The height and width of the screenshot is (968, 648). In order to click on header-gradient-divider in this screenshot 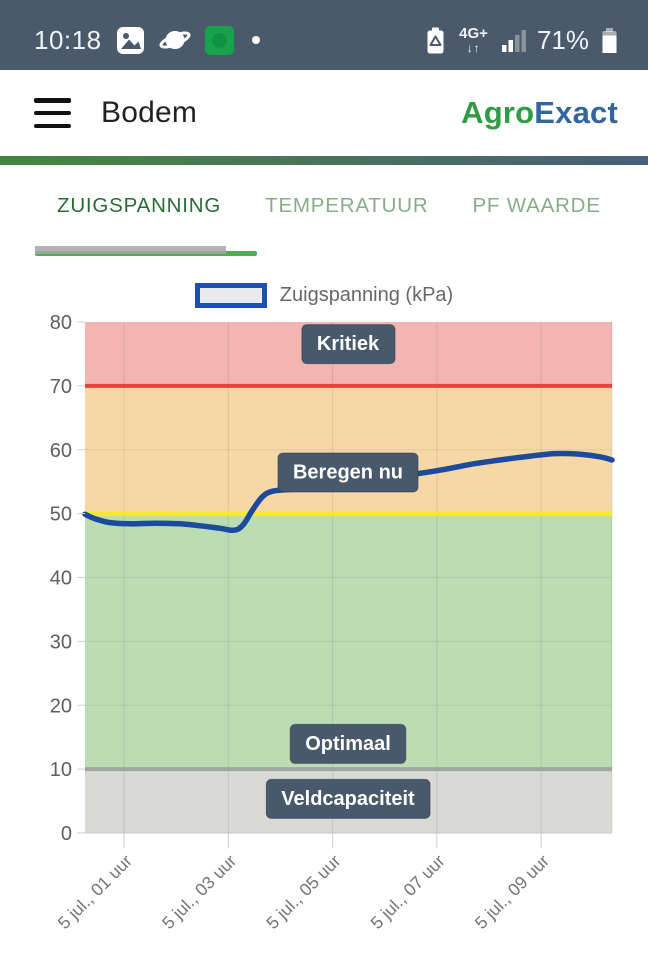, I will do `click(324, 160)`.